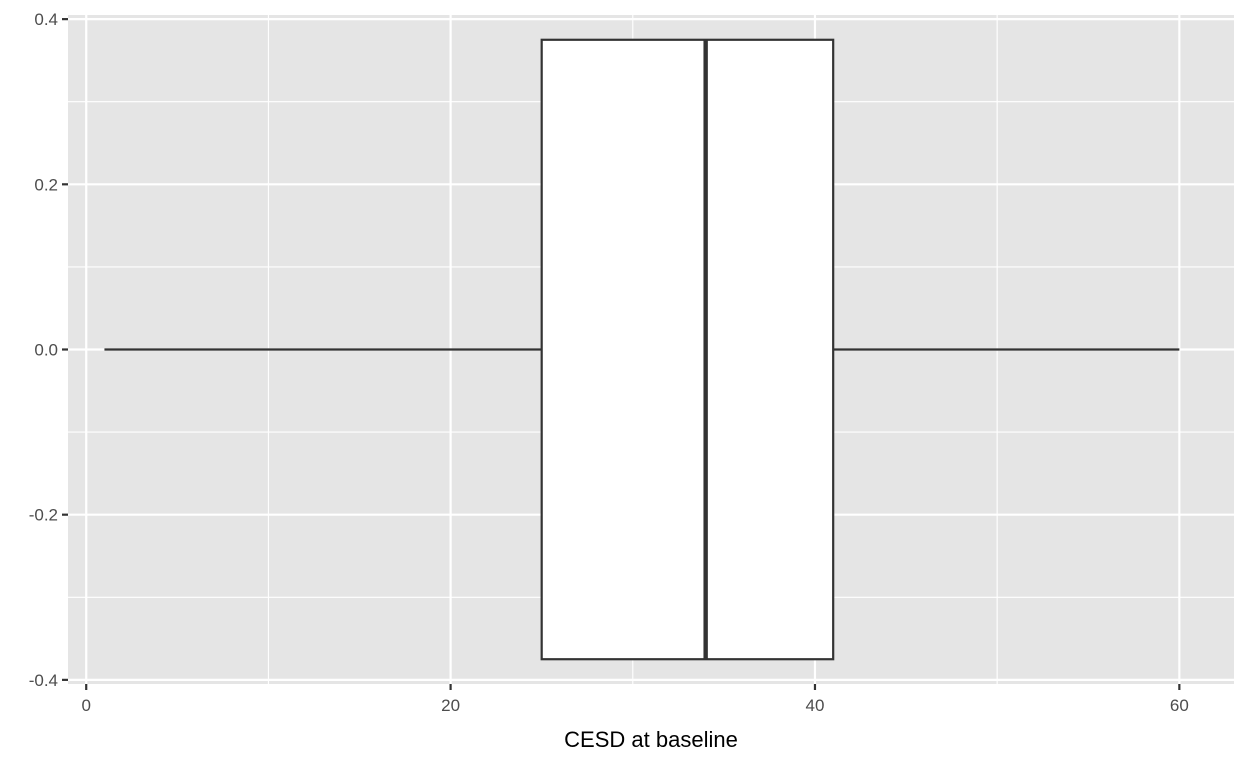 The height and width of the screenshot is (768, 1248). Describe the element at coordinates (43, 515) in the screenshot. I see `y-tick-label: -0.2` at that location.